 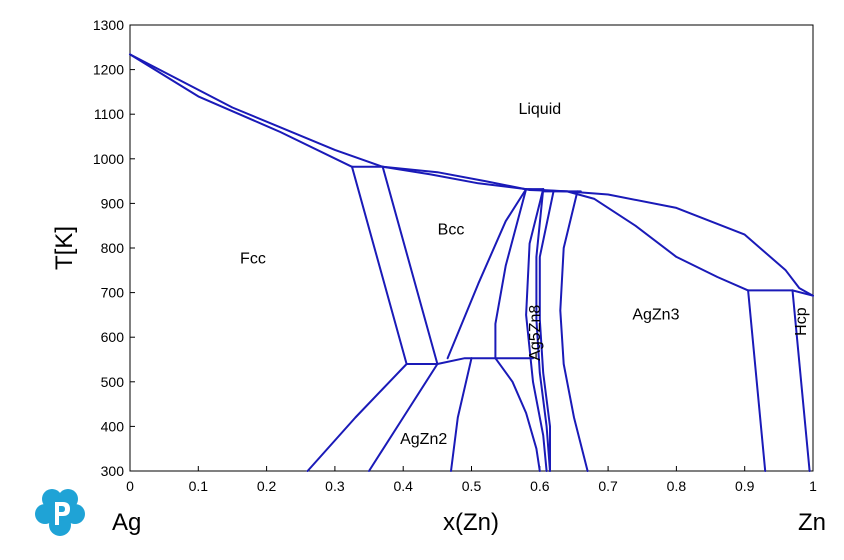 I want to click on x-tick-label: 0.6, so click(x=540, y=486).